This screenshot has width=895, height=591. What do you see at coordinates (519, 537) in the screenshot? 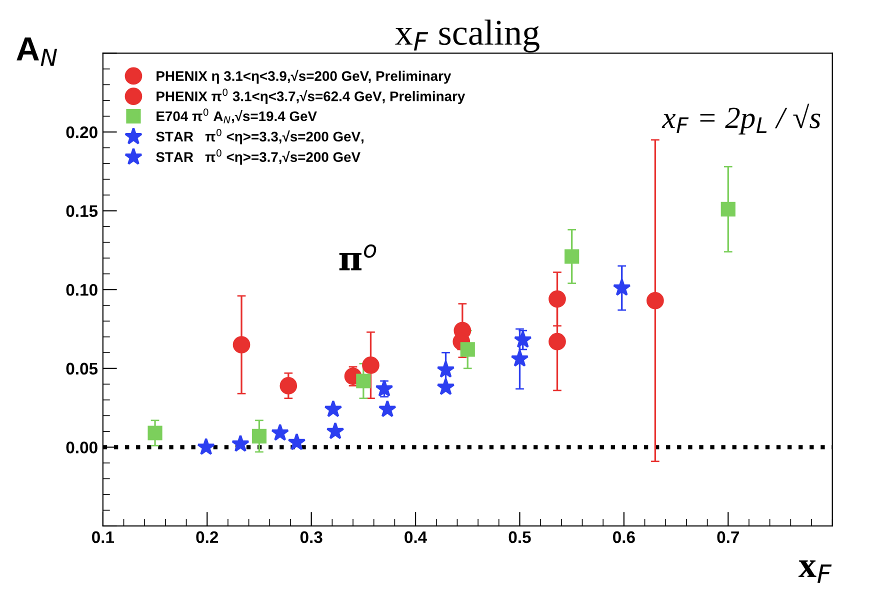
I see `x-tick-label: 0.5` at bounding box center [519, 537].